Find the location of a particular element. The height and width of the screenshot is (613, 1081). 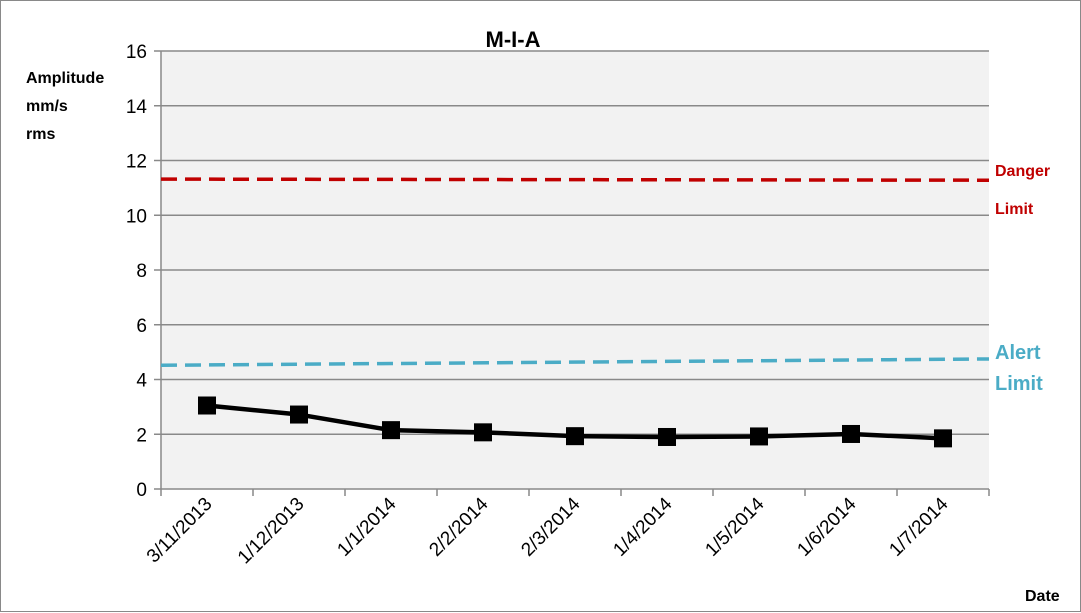

y-tick-label: 6 is located at coordinates (141, 326).